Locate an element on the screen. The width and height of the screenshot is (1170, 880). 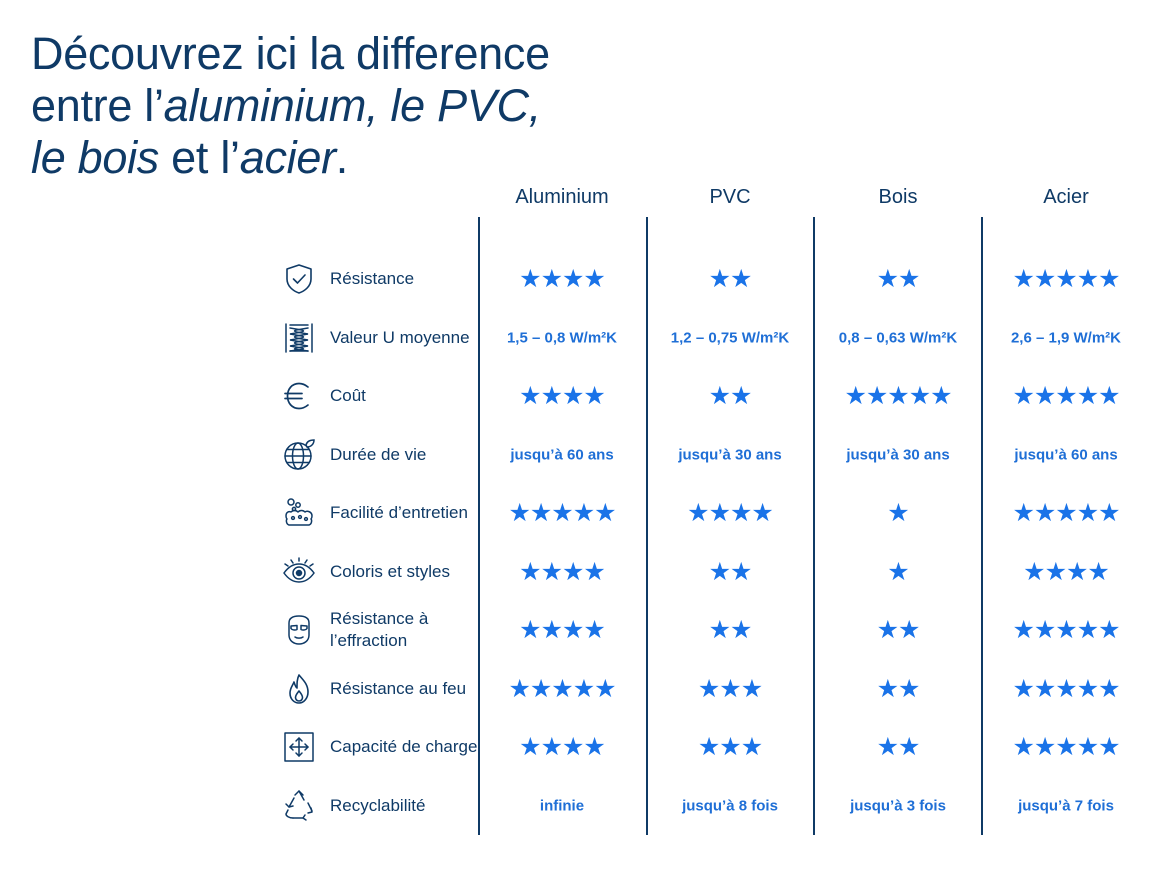
headline-line3-italic-b: acier is located at coordinates (287, 157).